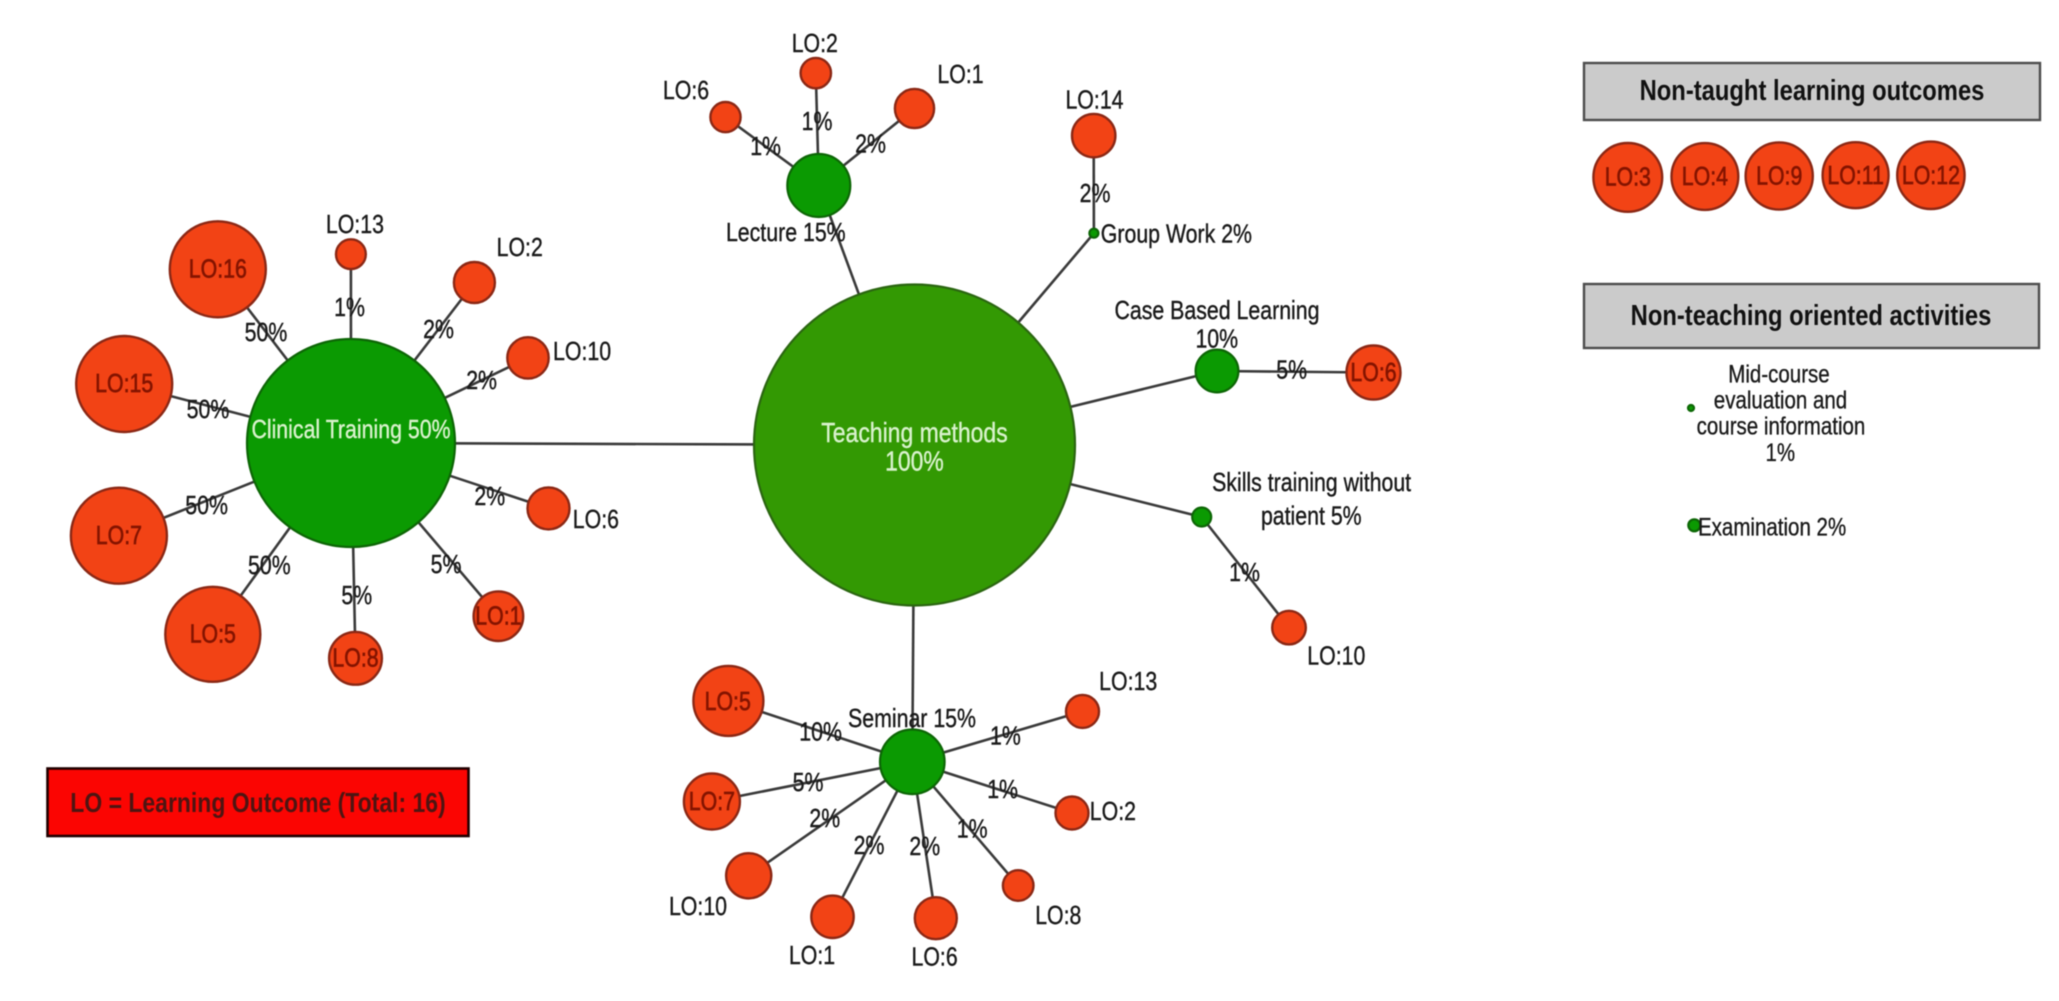 This screenshot has width=2059, height=1001. I want to click on svg-text: LO:4, so click(1705, 176).